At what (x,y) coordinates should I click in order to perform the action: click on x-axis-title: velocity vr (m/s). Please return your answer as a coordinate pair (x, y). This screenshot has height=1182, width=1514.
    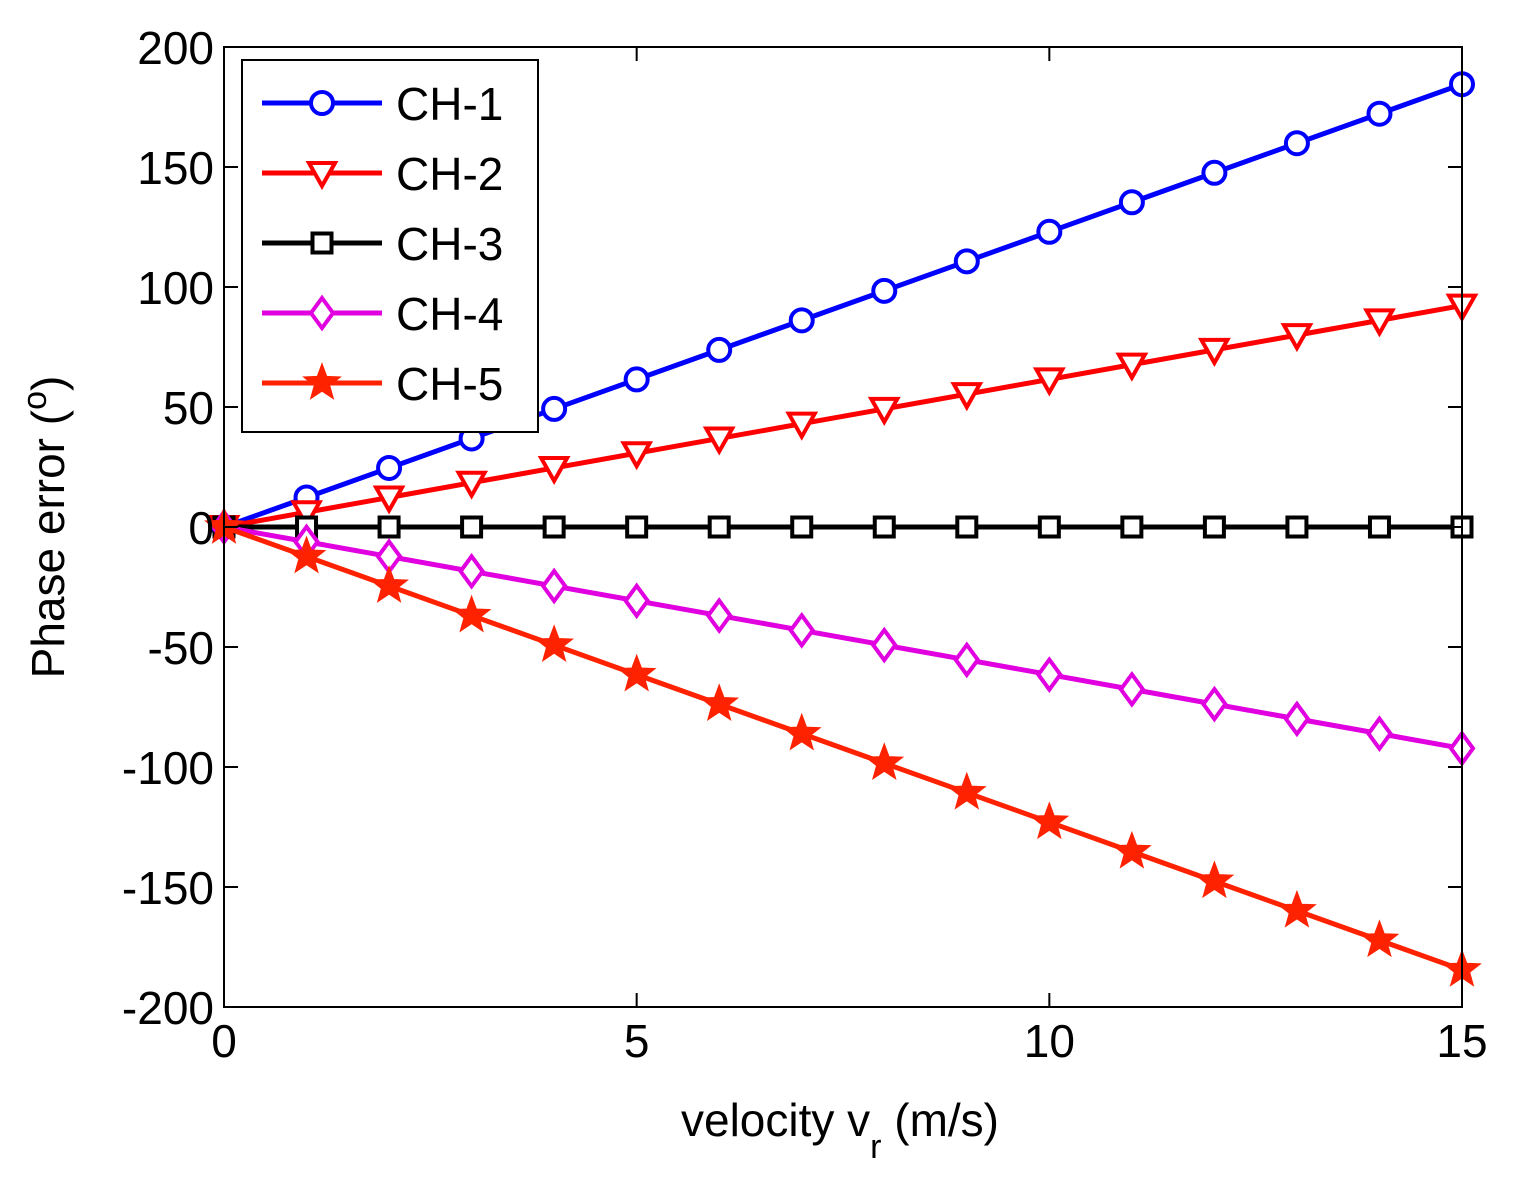
    Looking at the image, I should click on (840, 1130).